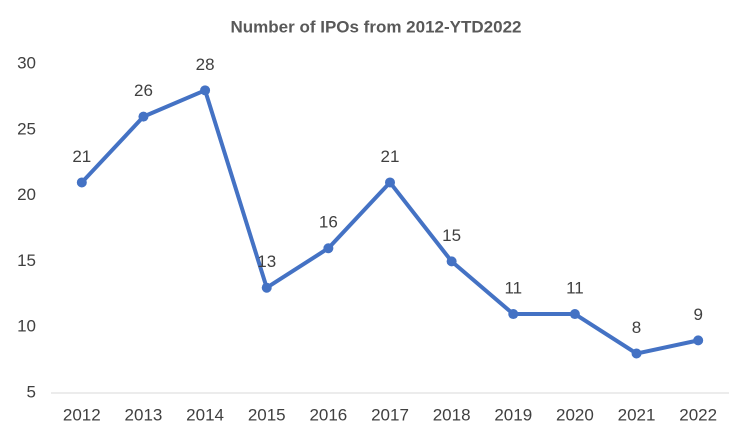 This screenshot has height=441, width=752. Describe the element at coordinates (144, 414) in the screenshot. I see `x-tick-label: 2013` at that location.